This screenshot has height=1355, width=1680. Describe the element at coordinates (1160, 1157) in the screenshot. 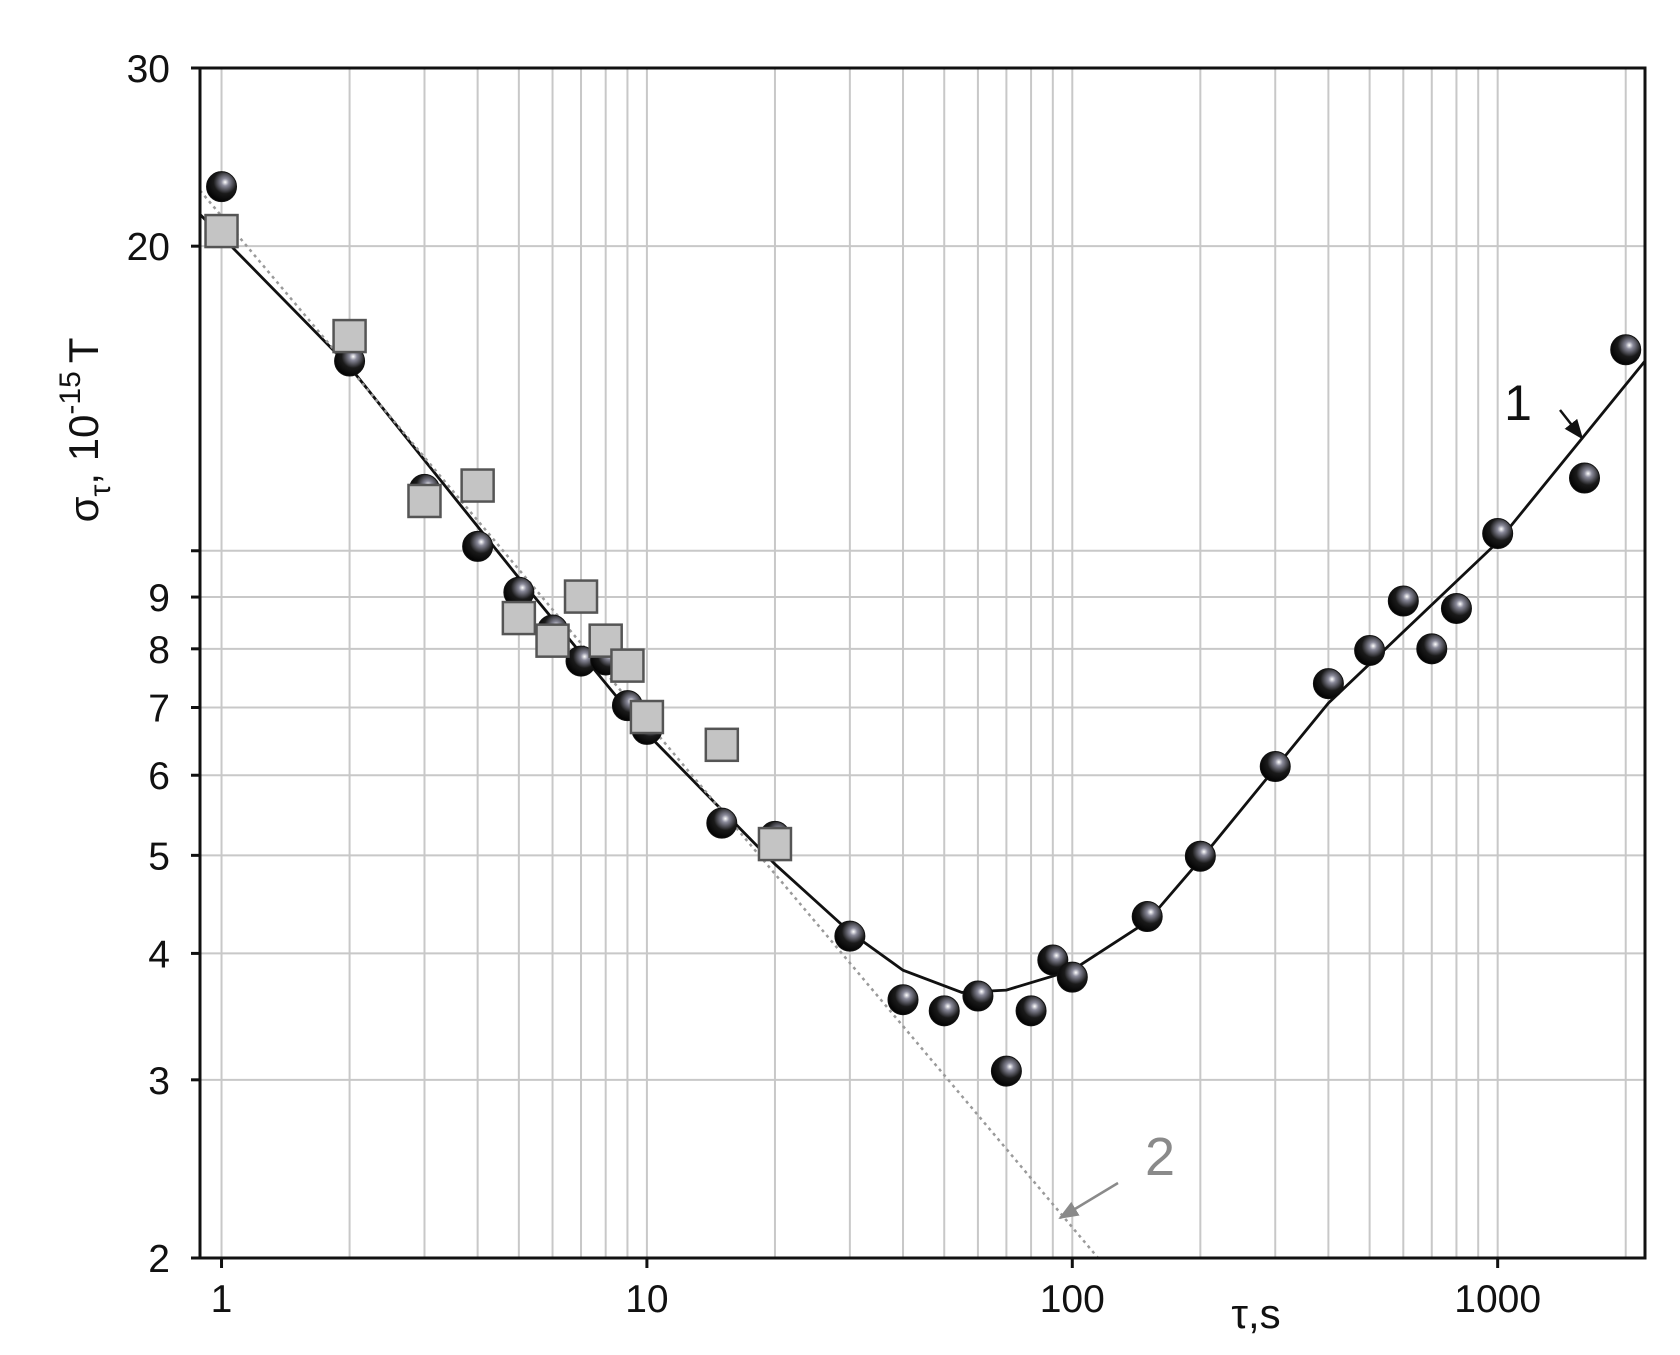

I see `curve-annotation: 2` at that location.